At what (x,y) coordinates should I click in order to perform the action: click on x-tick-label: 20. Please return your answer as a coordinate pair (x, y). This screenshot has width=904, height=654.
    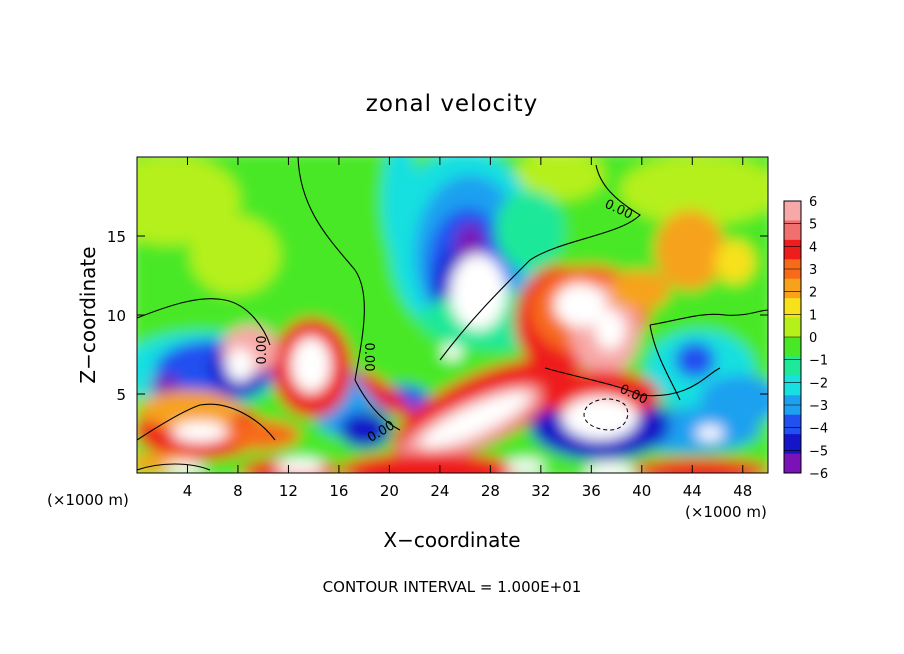
    Looking at the image, I should click on (389, 491).